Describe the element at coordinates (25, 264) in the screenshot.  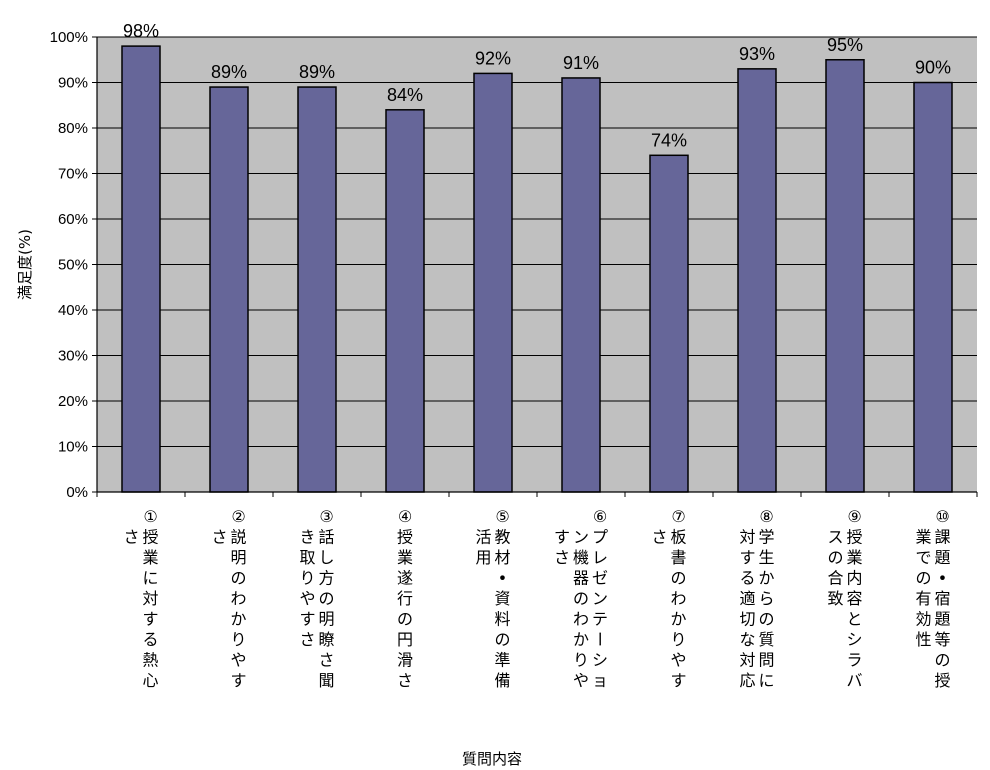
I see `y-axis-title: 満足度(%)` at that location.